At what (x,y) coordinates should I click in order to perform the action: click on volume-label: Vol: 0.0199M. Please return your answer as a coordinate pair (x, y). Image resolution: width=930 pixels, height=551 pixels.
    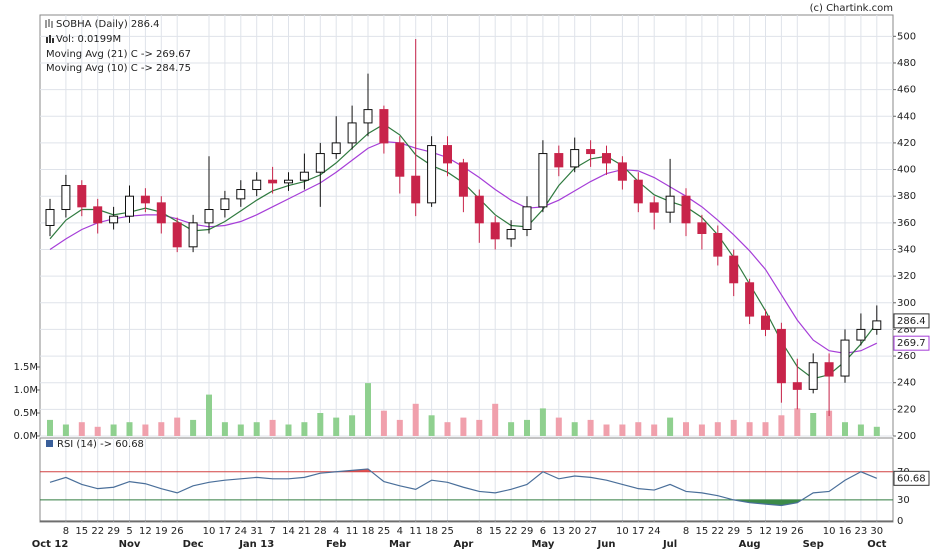
    Looking at the image, I should click on (88, 39).